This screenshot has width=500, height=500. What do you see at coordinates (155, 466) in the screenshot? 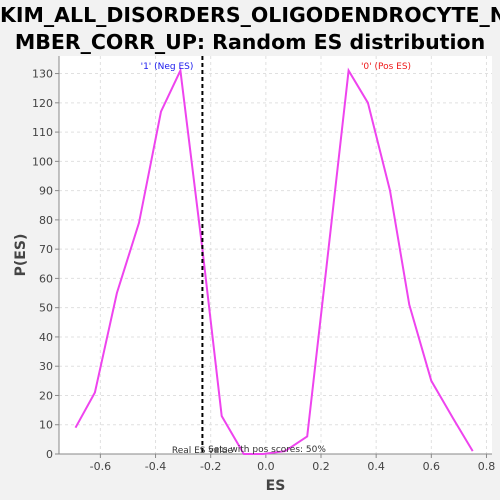
I see `x-tick-label: -0.4` at bounding box center [155, 466].